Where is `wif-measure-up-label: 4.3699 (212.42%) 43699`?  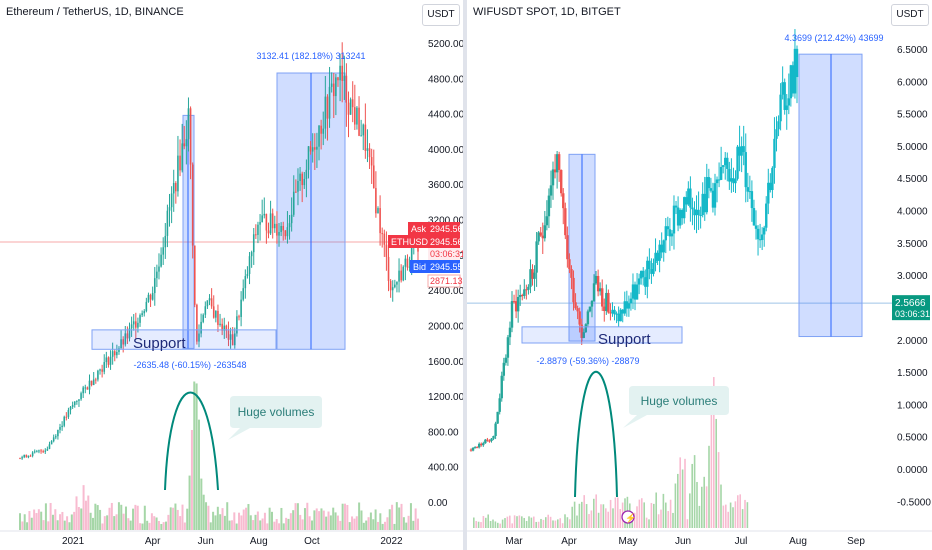
wif-measure-up-label: 4.3699 (212.42%) 43699 is located at coordinates (833, 38).